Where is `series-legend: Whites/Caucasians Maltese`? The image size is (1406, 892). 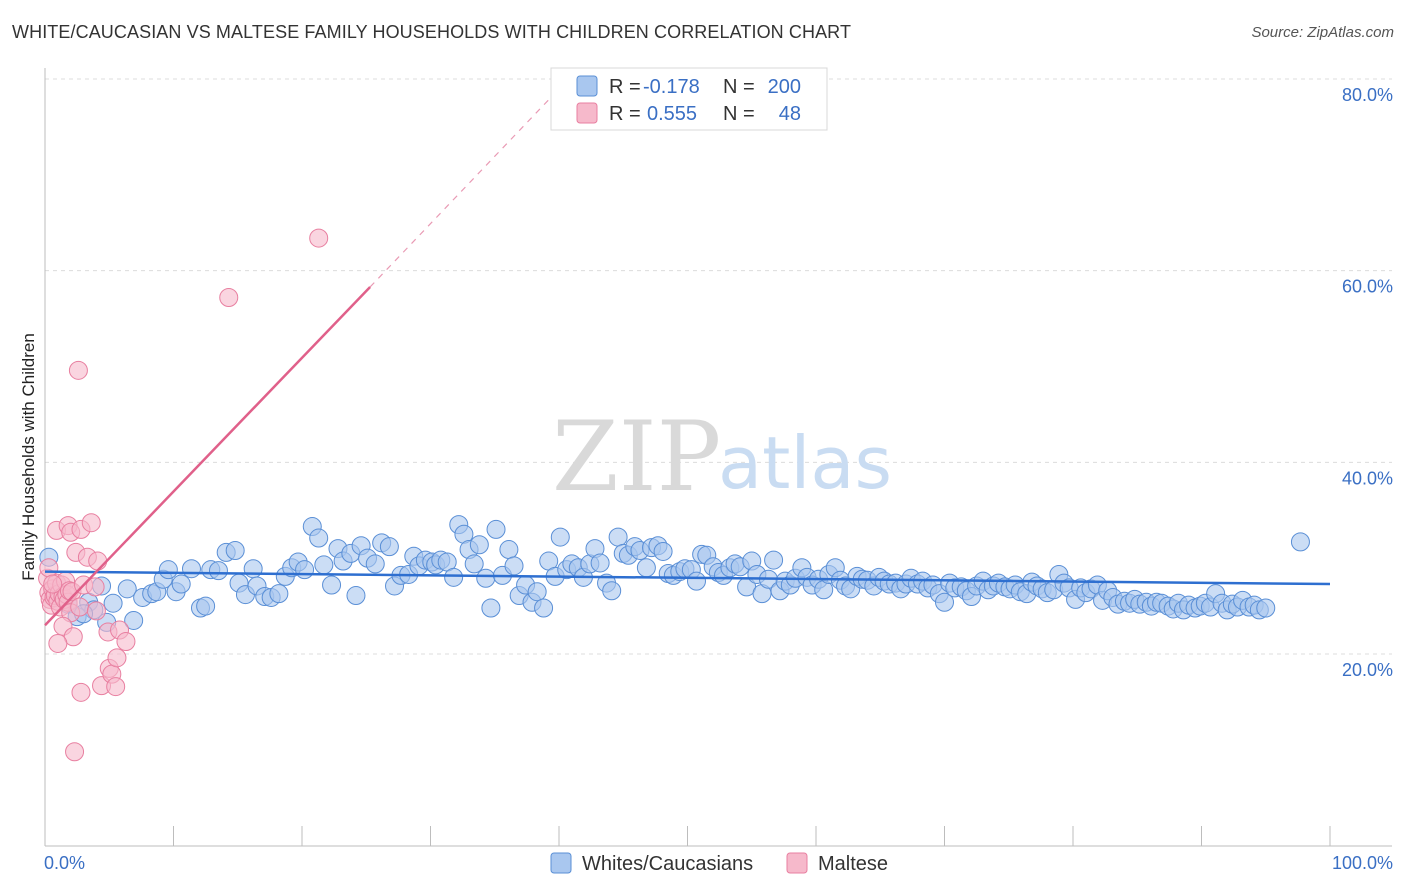 series-legend: Whites/Caucasians Maltese is located at coordinates (719, 863).